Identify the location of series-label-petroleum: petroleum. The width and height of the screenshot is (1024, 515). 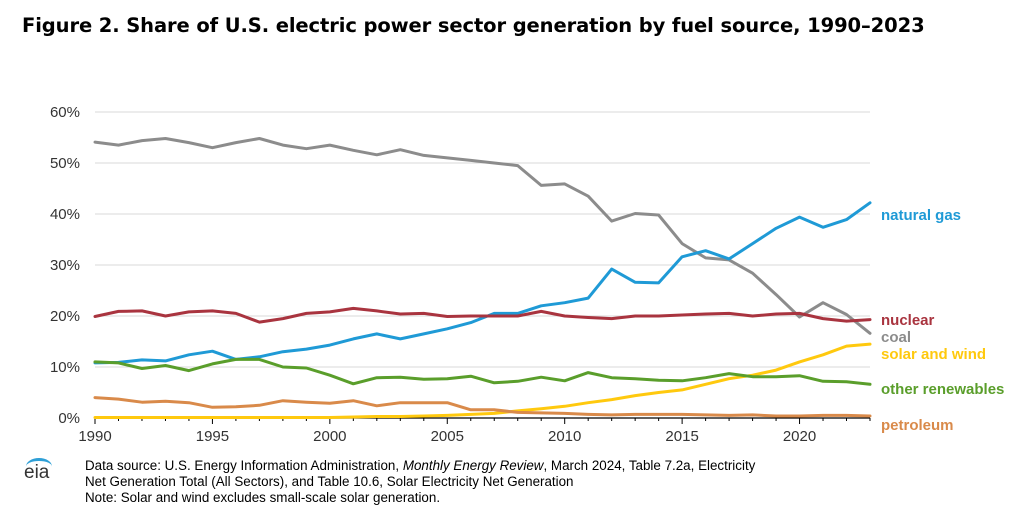
(917, 425).